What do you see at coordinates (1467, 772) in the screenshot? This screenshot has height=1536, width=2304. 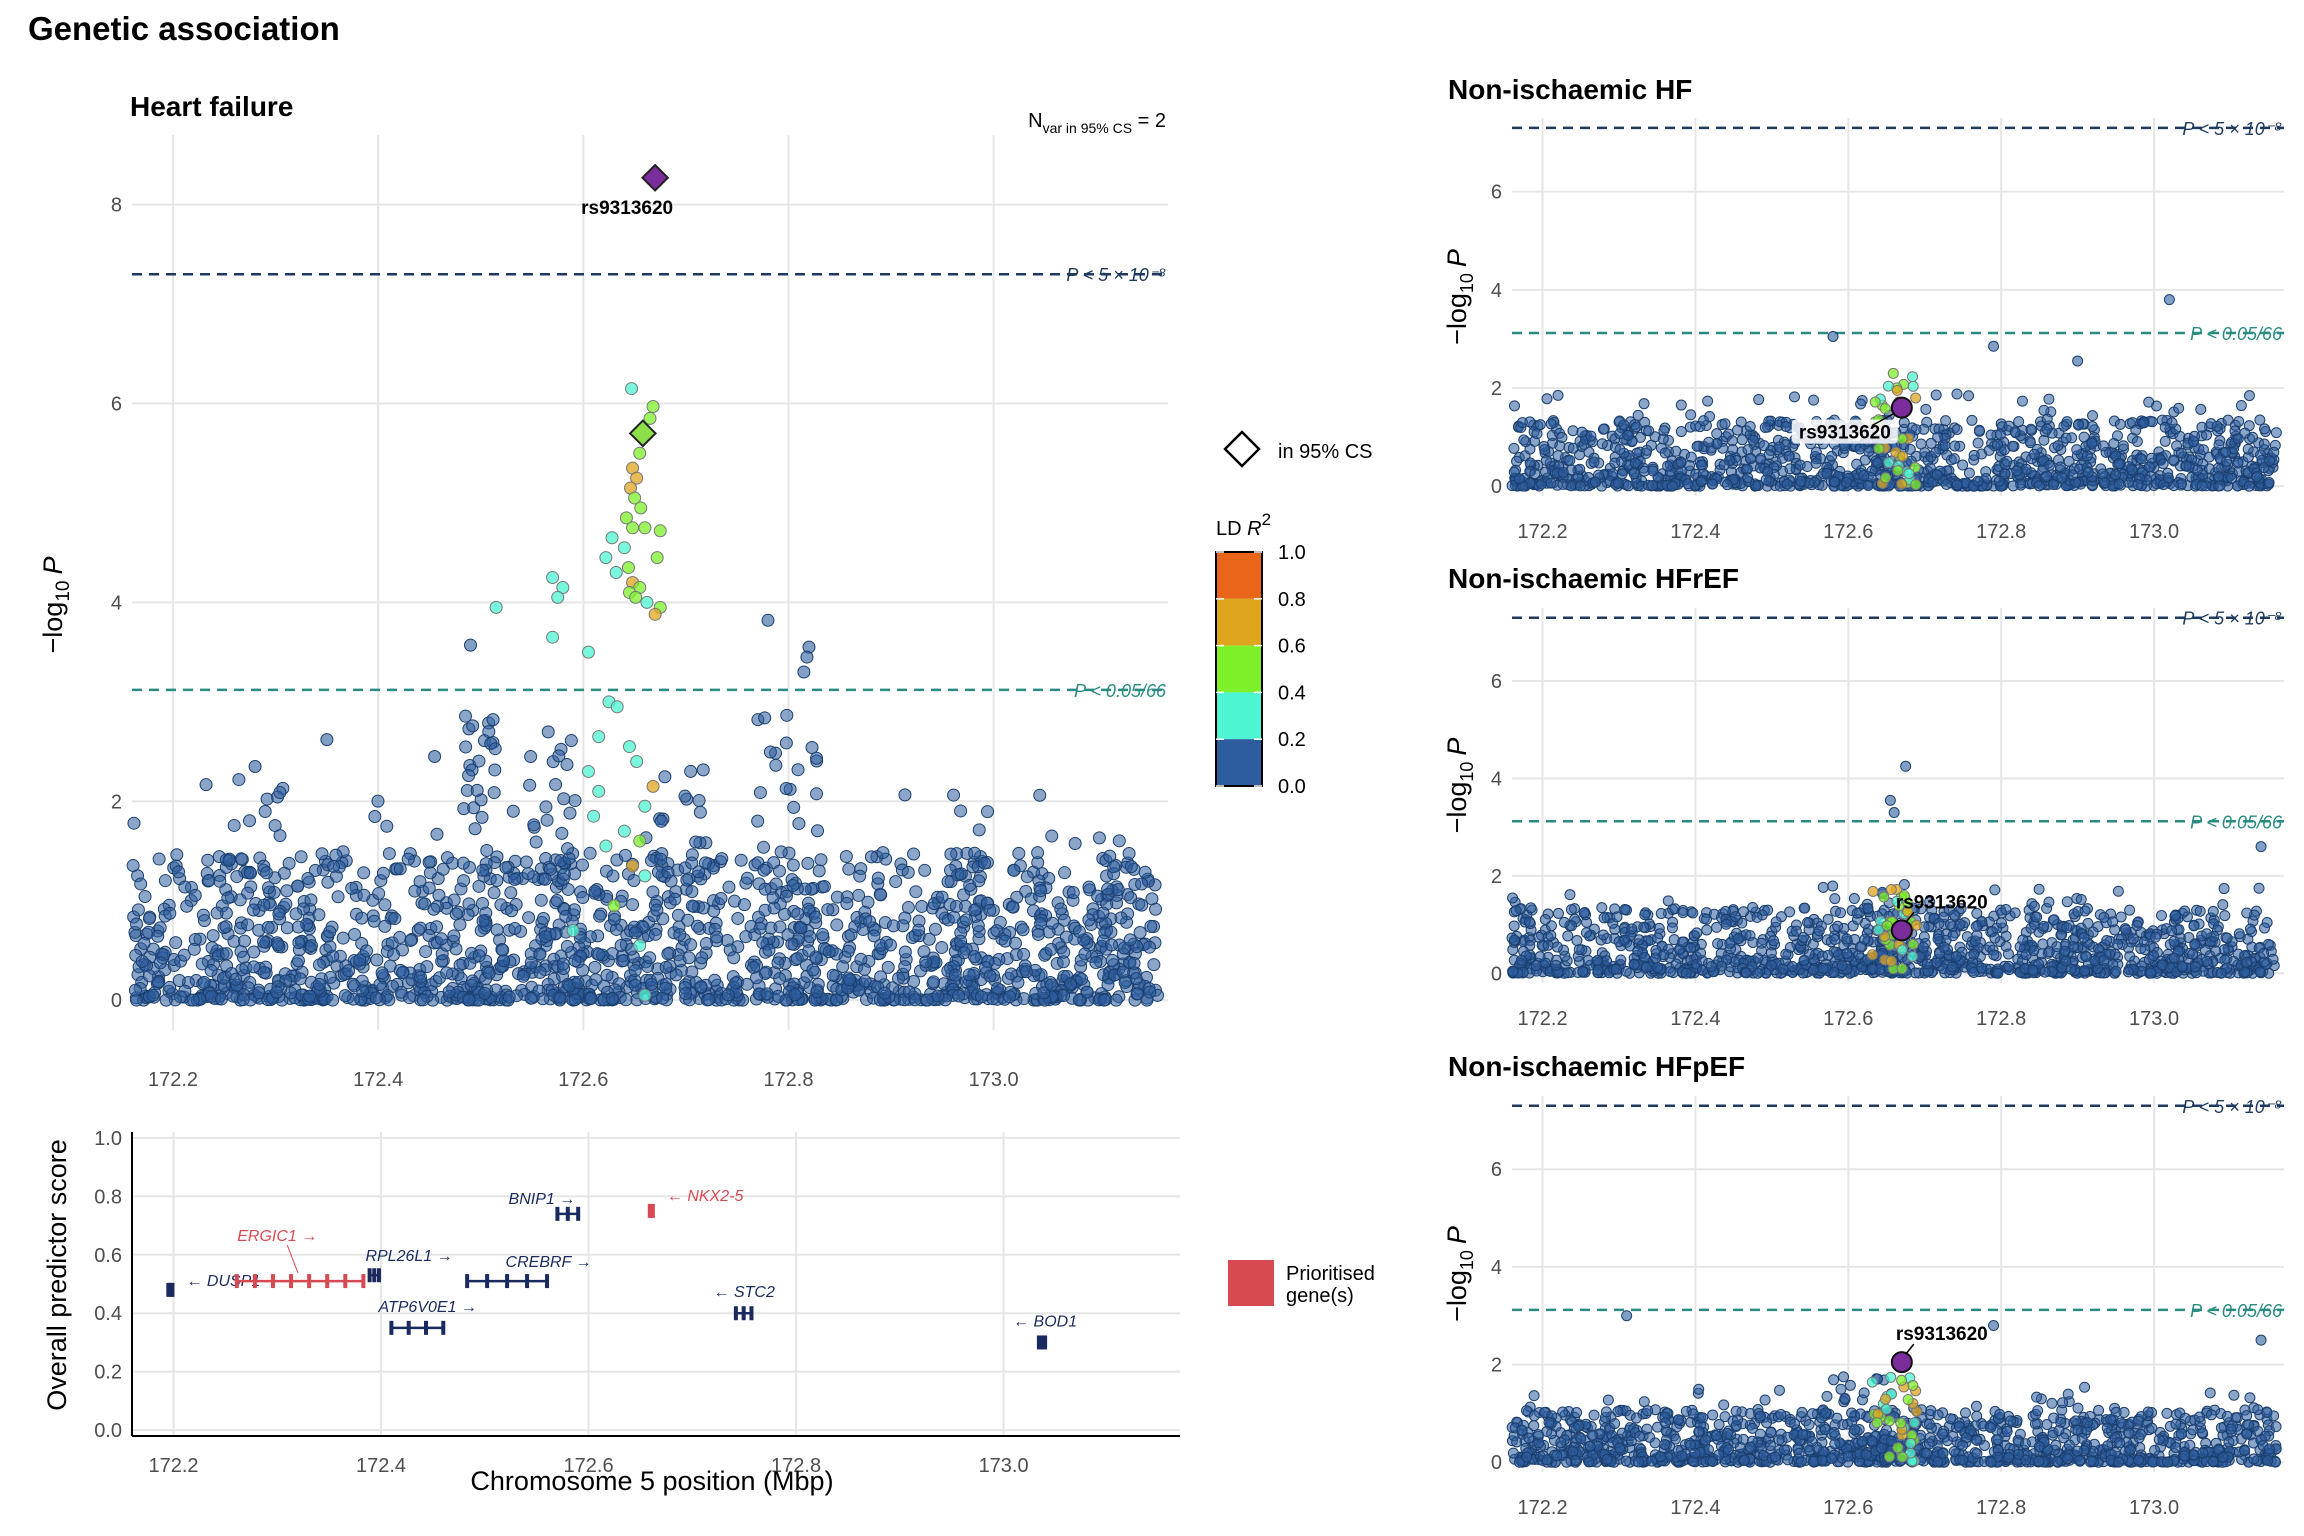 I see `ylabel-sub: 10` at bounding box center [1467, 772].